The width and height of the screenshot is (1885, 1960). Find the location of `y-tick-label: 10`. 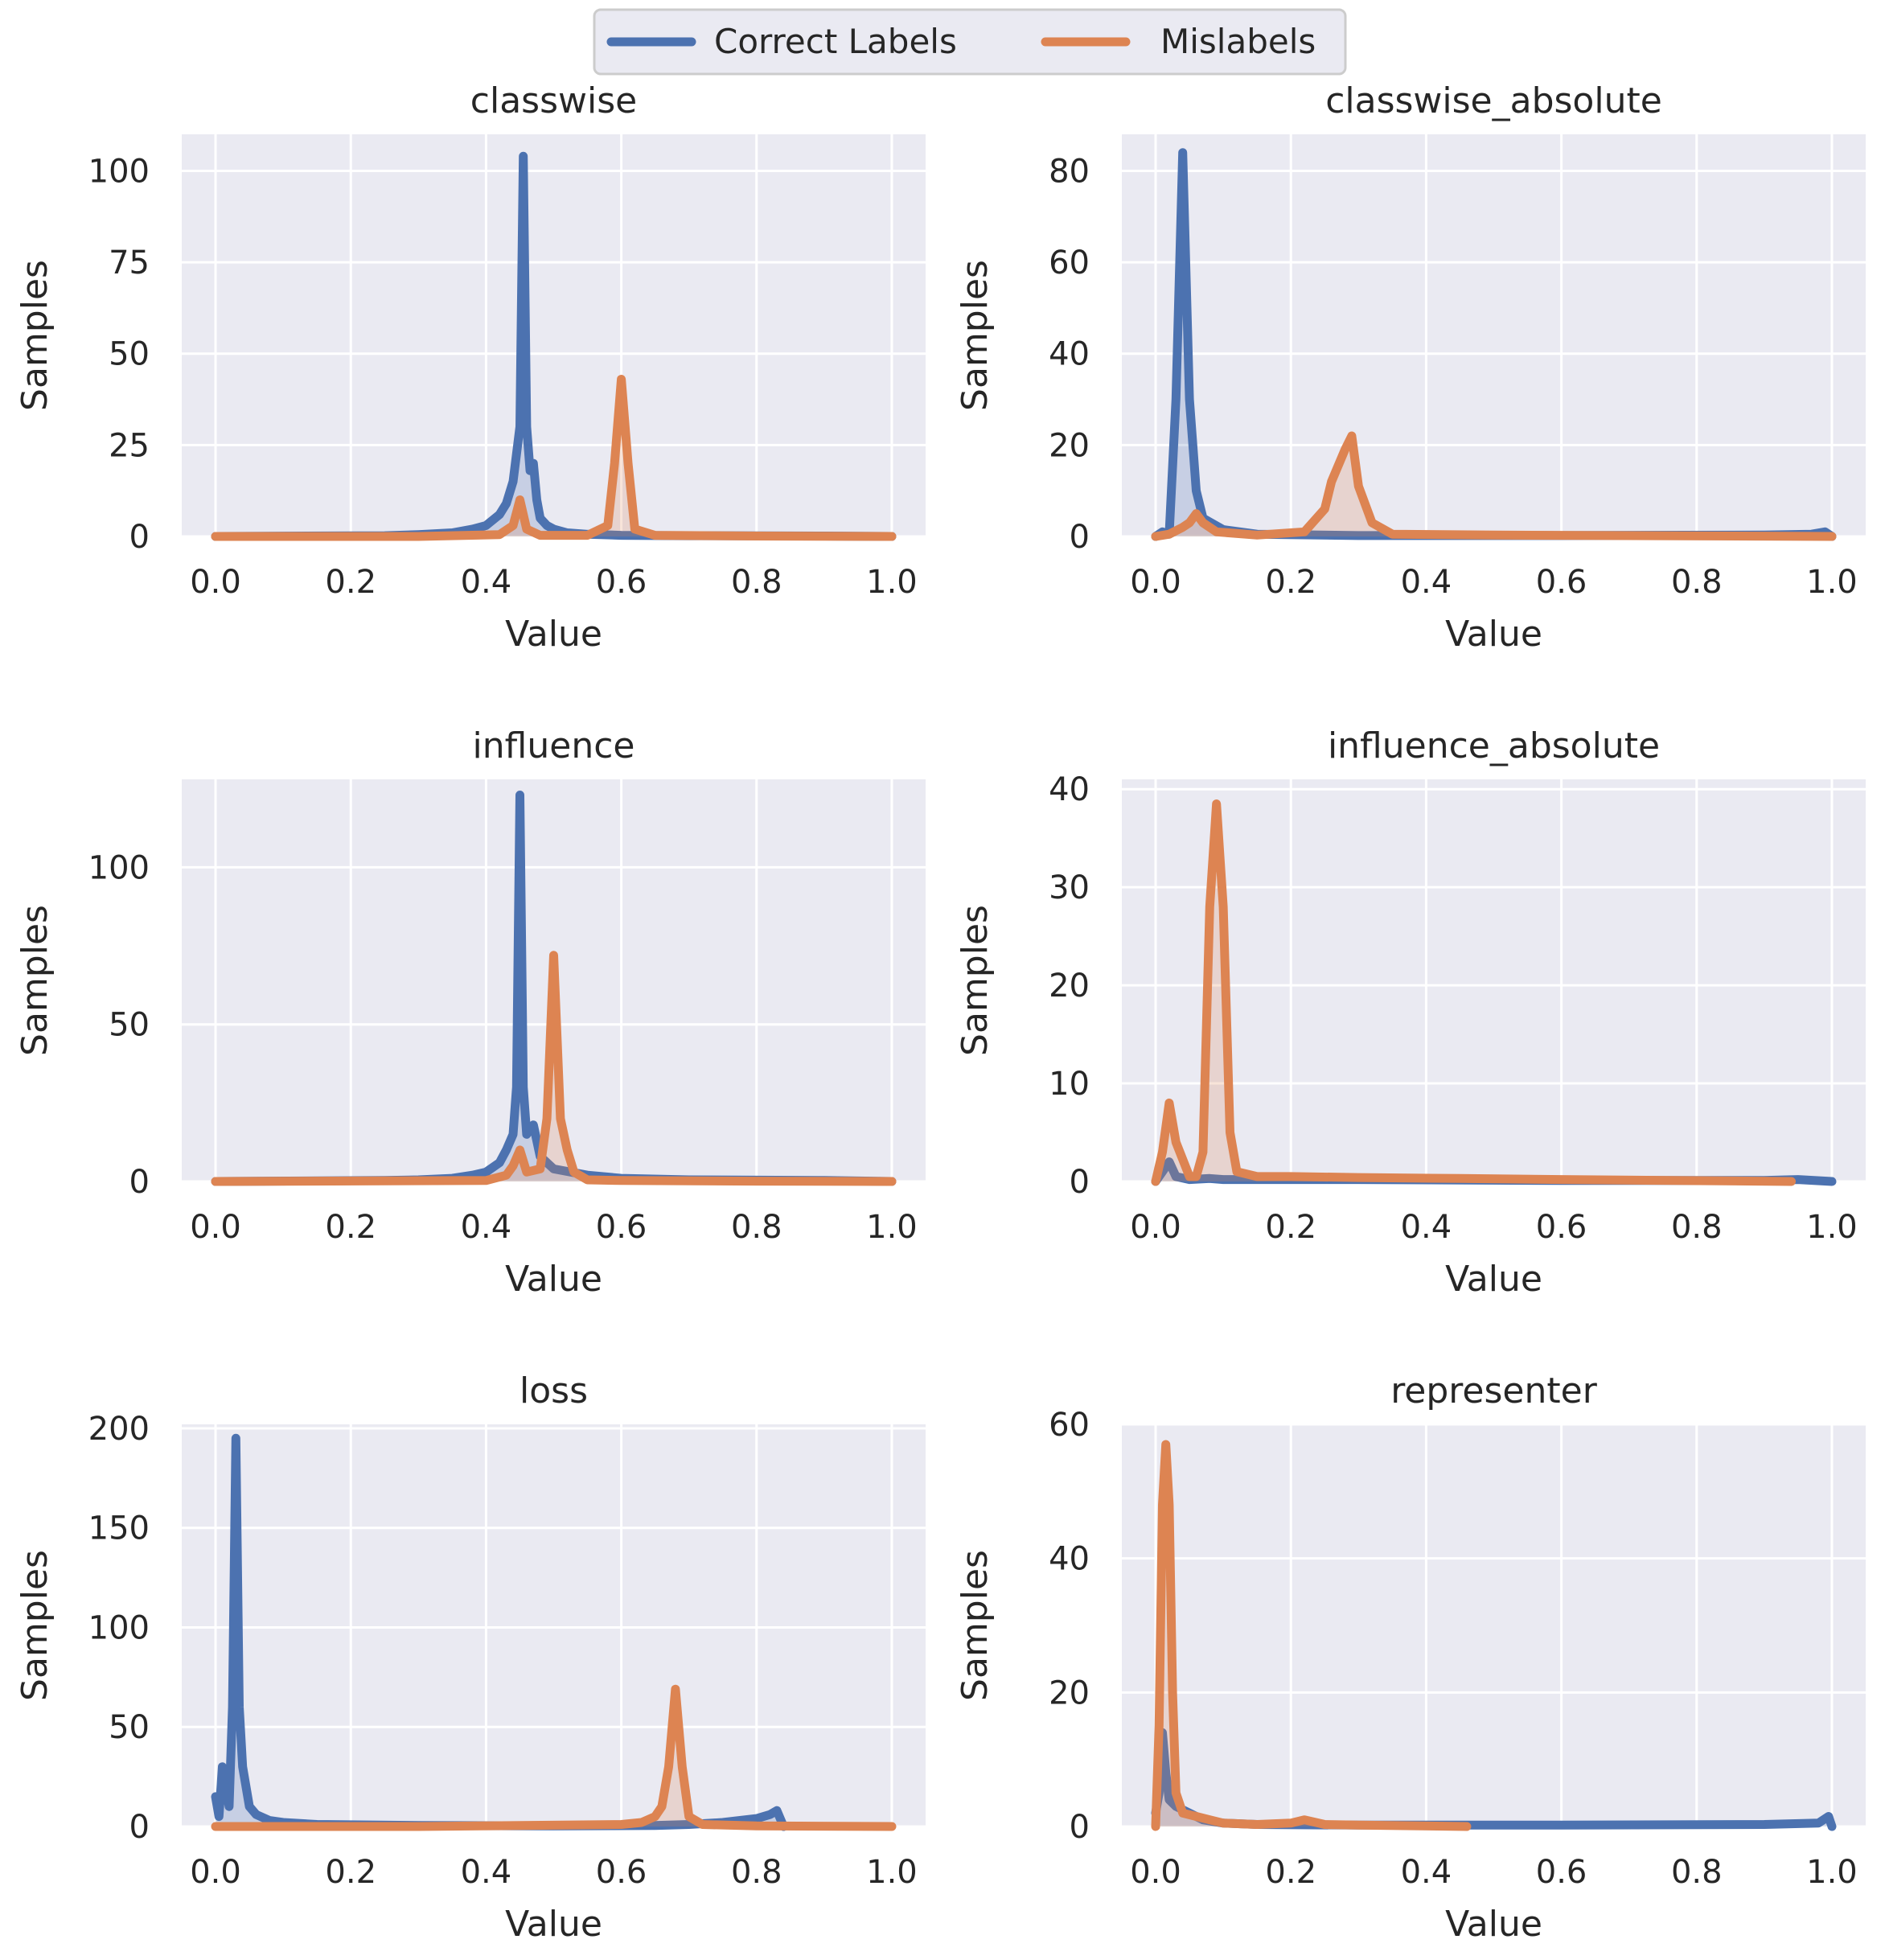

y-tick-label: 10 is located at coordinates (1069, 1084).